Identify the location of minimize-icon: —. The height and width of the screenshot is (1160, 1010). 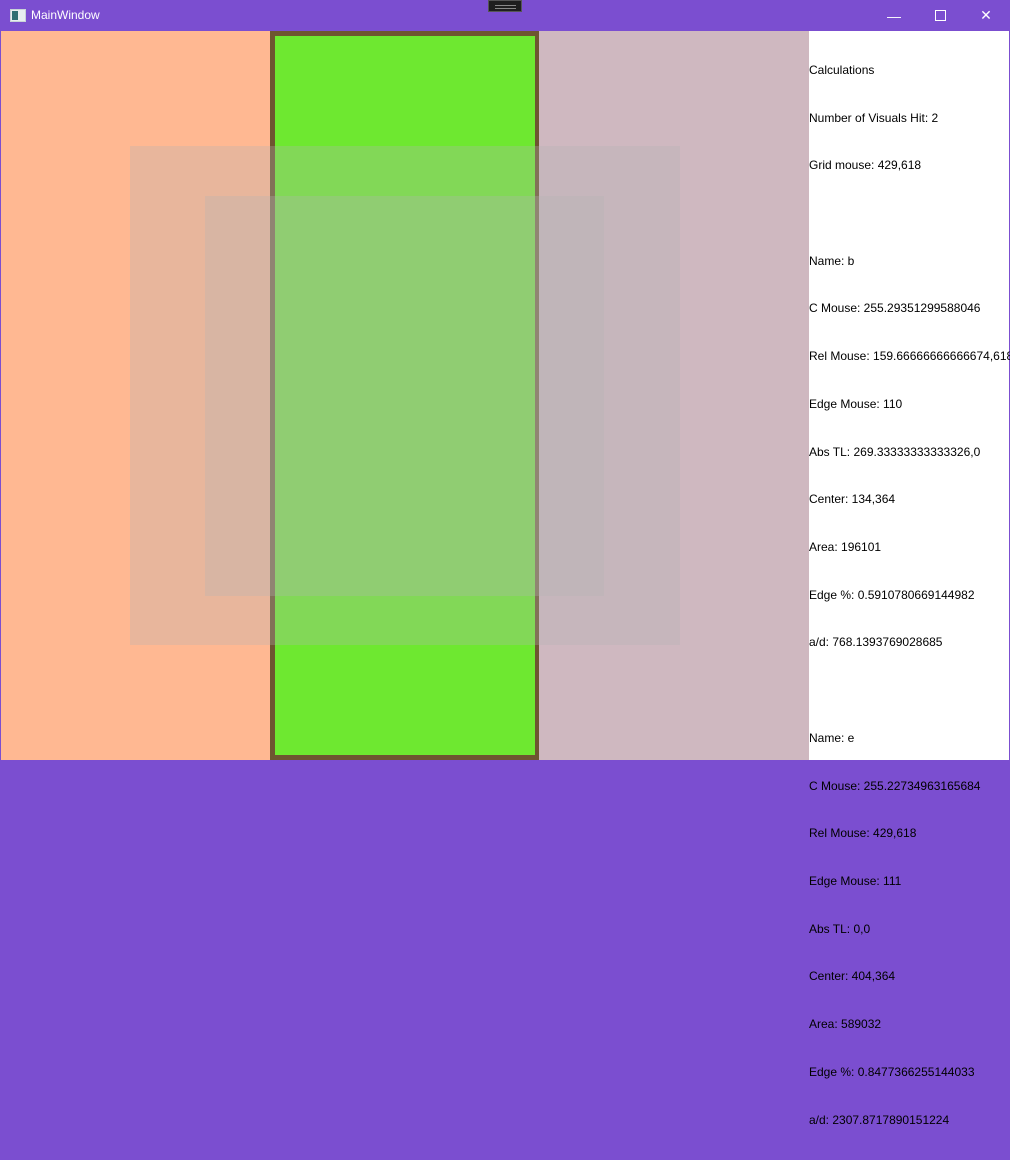
(894, 15).